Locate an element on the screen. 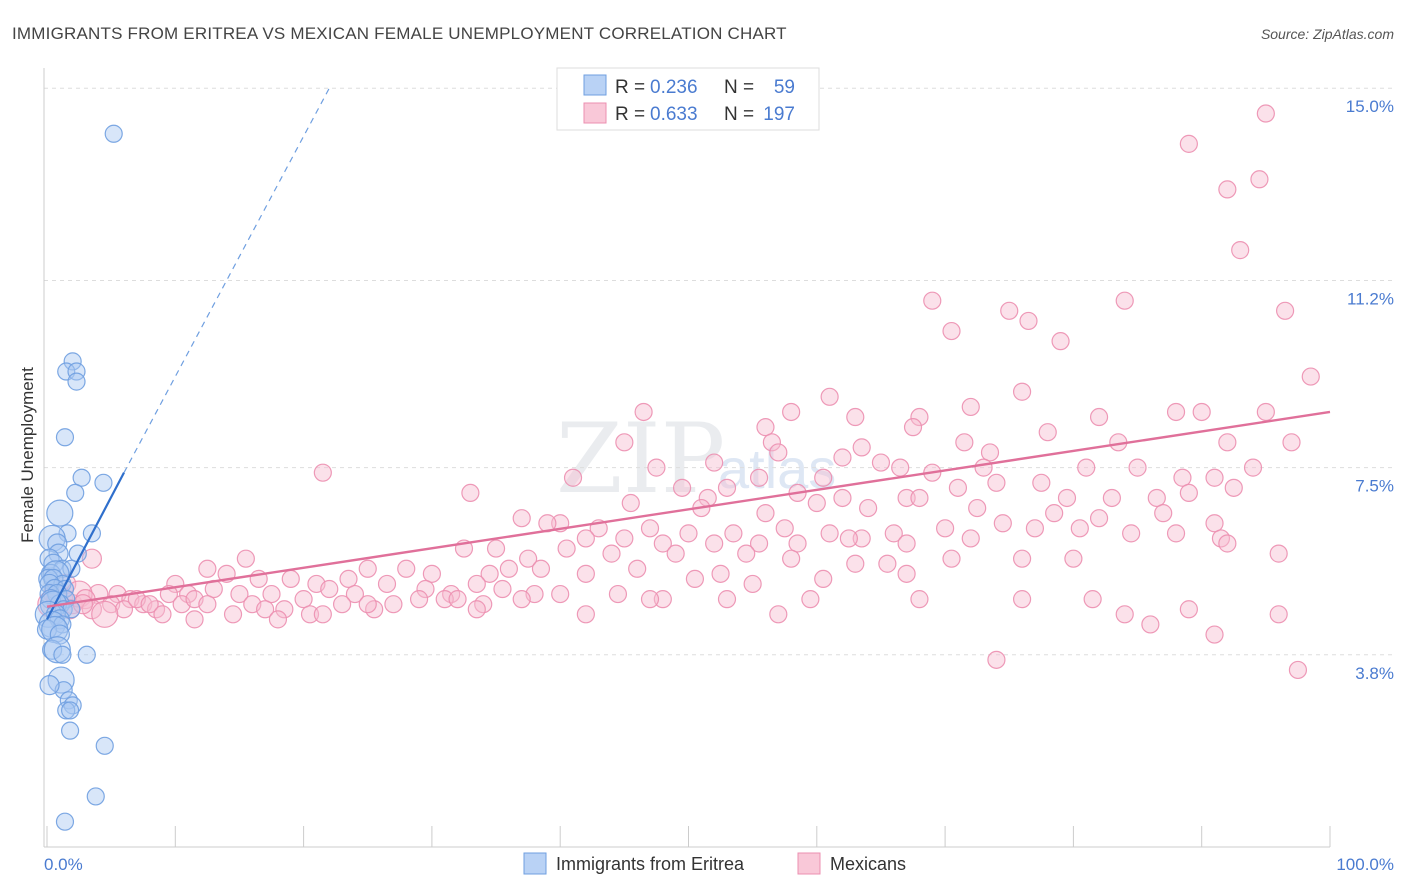 The height and width of the screenshot is (892, 1406). series-legend: Immigrants from Eritrea Mexicans is located at coordinates (714, 863).